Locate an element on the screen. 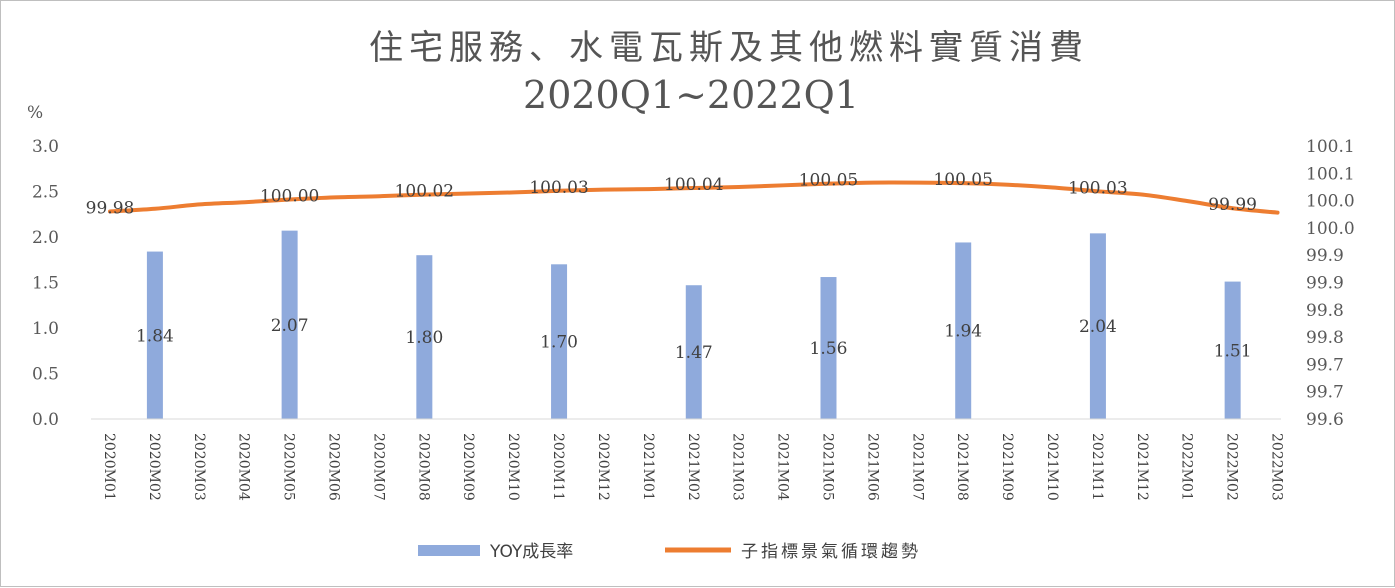 The image size is (1395, 588). trend-line is located at coordinates (694, 197).